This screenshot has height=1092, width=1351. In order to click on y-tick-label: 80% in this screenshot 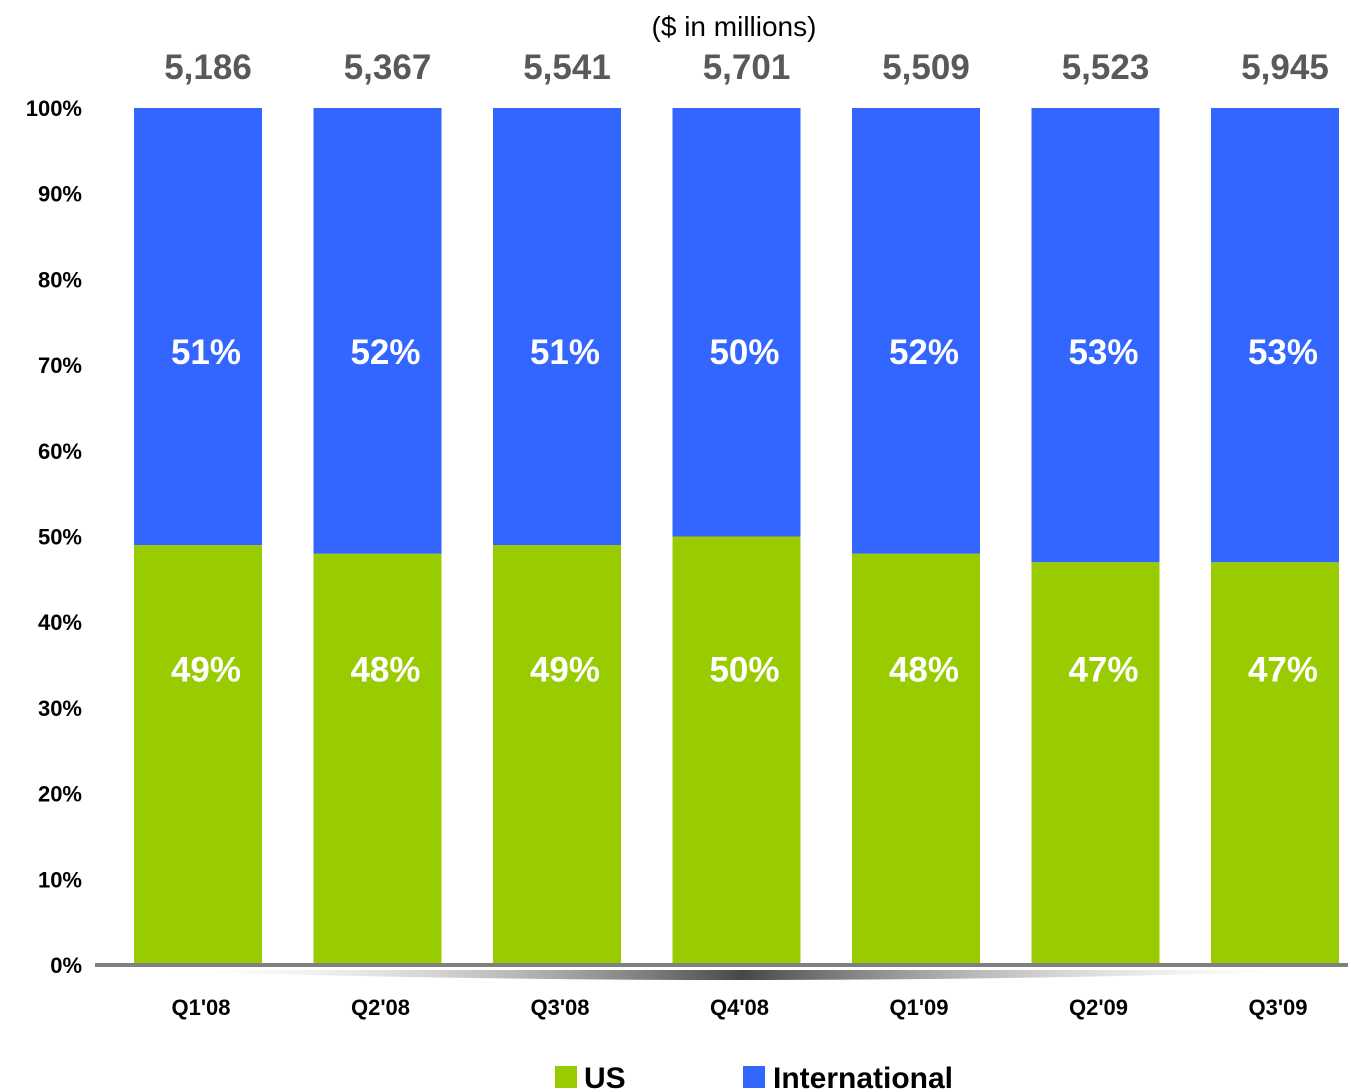, I will do `click(60, 279)`.